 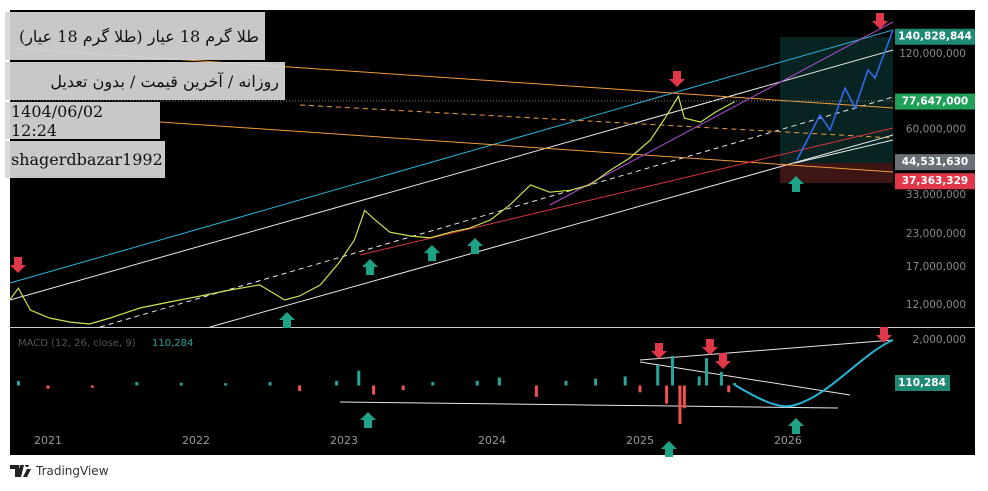 I want to click on logo, so click(x=20, y=471).